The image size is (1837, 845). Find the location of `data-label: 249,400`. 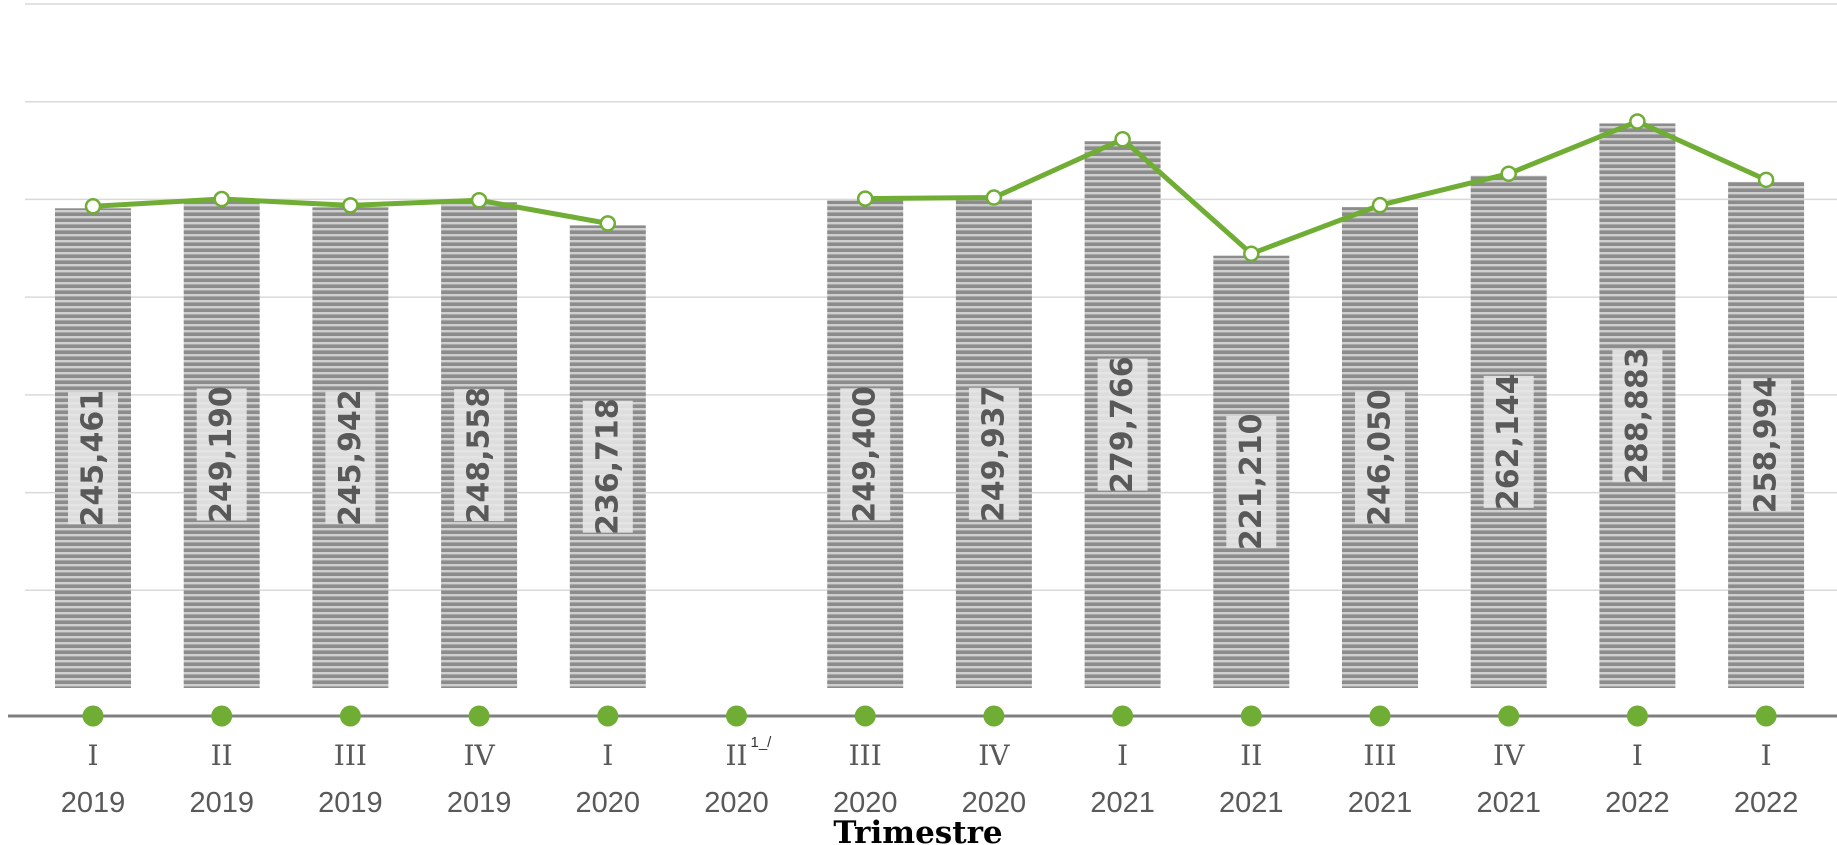

data-label: 249,400 is located at coordinates (865, 454).